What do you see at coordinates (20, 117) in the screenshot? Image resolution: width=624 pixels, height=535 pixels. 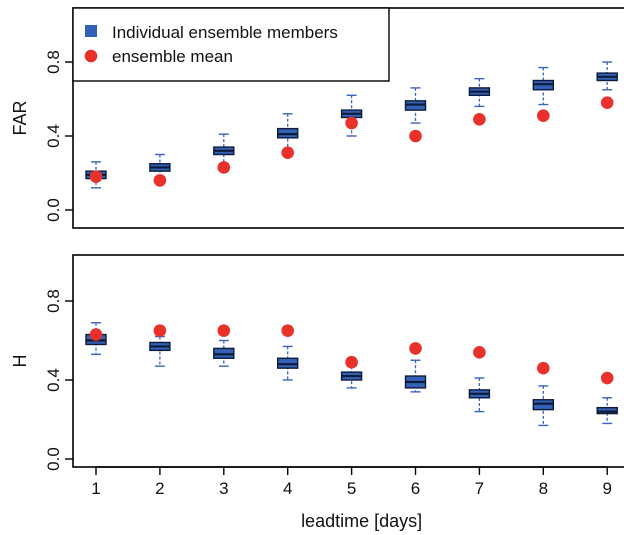 I see `y-axis-title-far: FAR` at bounding box center [20, 117].